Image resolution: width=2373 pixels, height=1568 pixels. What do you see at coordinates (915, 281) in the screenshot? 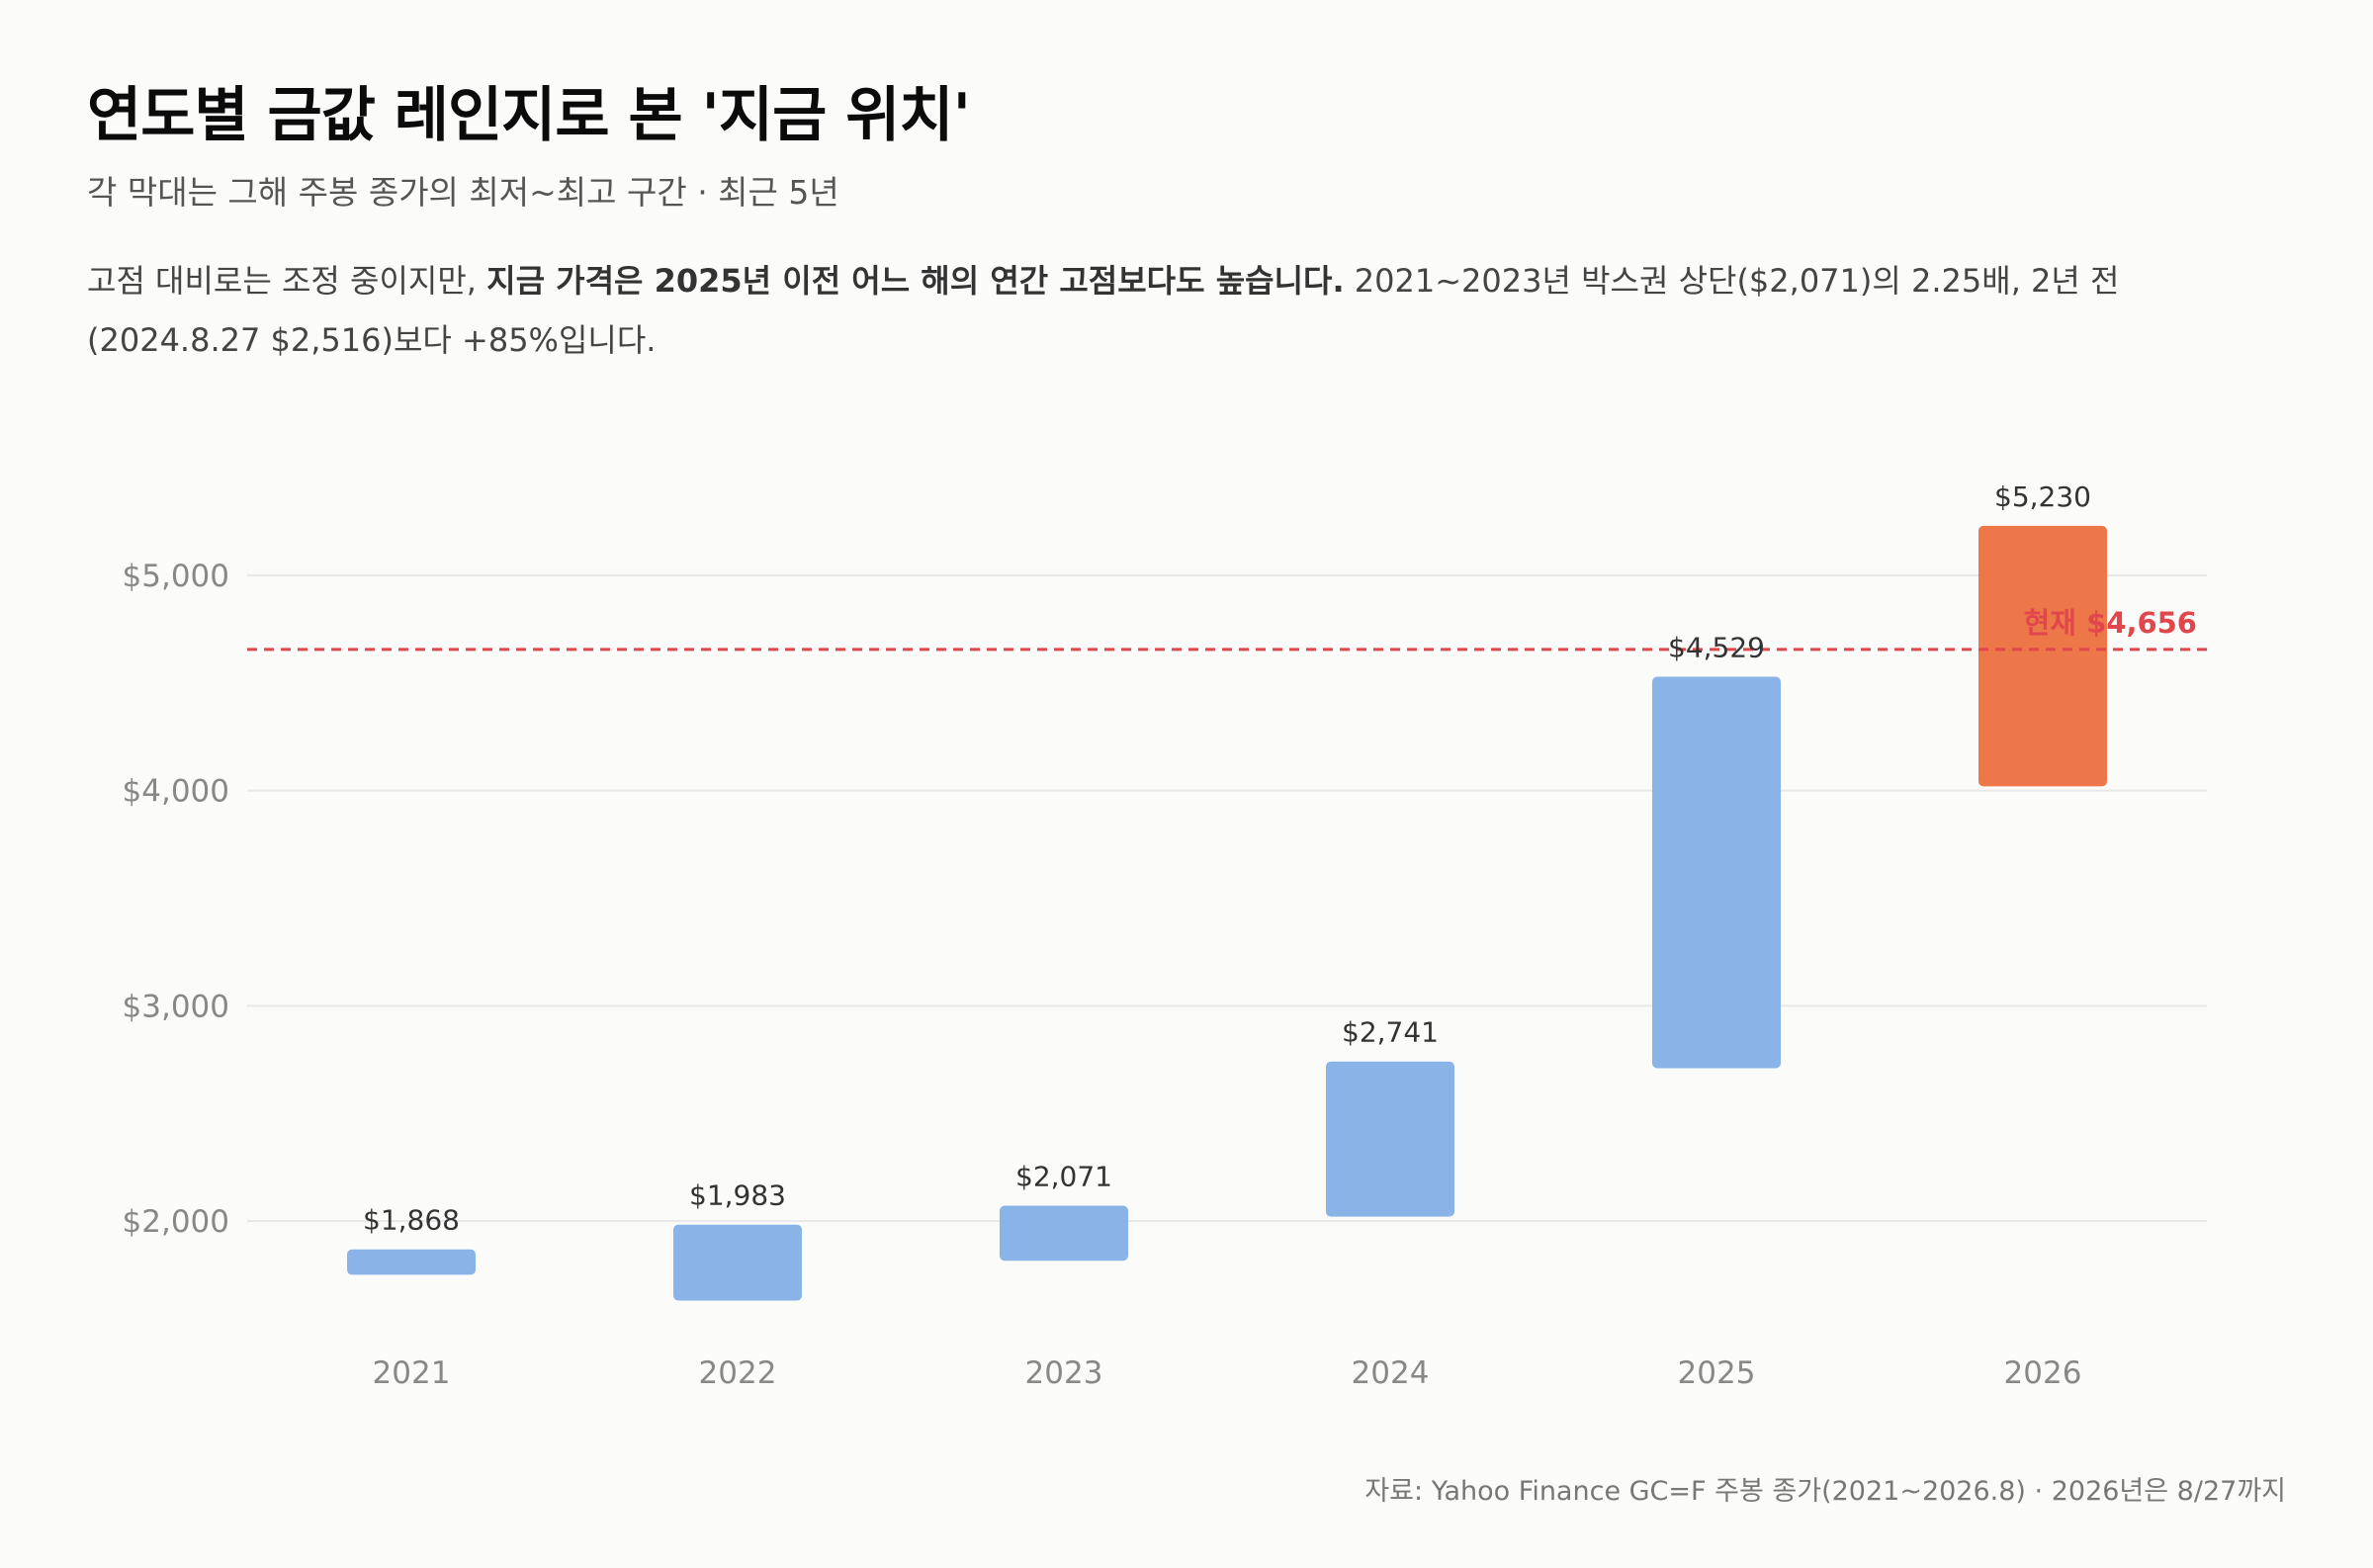
I see `description-text-emphasis: 지금 가격은 2025년 이전 어느 해의 연간 고점보다도 높습니다.` at bounding box center [915, 281].